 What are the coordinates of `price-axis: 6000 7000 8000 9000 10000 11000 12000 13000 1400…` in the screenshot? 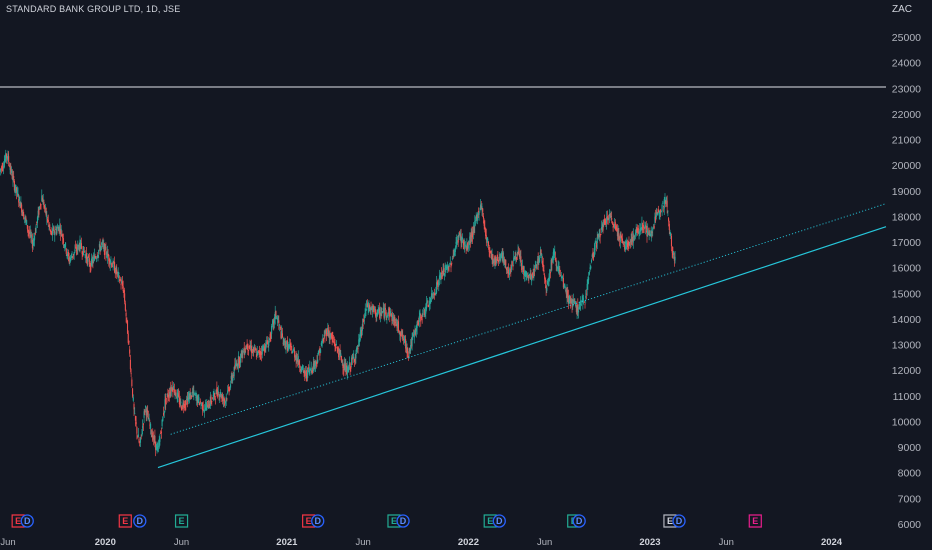 It's located at (906, 281).